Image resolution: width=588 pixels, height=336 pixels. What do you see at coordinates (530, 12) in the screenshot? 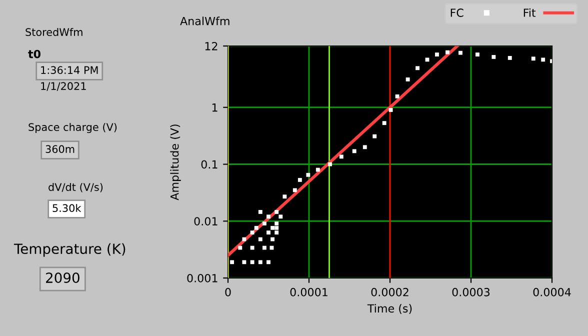
I see `legend-label: Fit` at bounding box center [530, 12].